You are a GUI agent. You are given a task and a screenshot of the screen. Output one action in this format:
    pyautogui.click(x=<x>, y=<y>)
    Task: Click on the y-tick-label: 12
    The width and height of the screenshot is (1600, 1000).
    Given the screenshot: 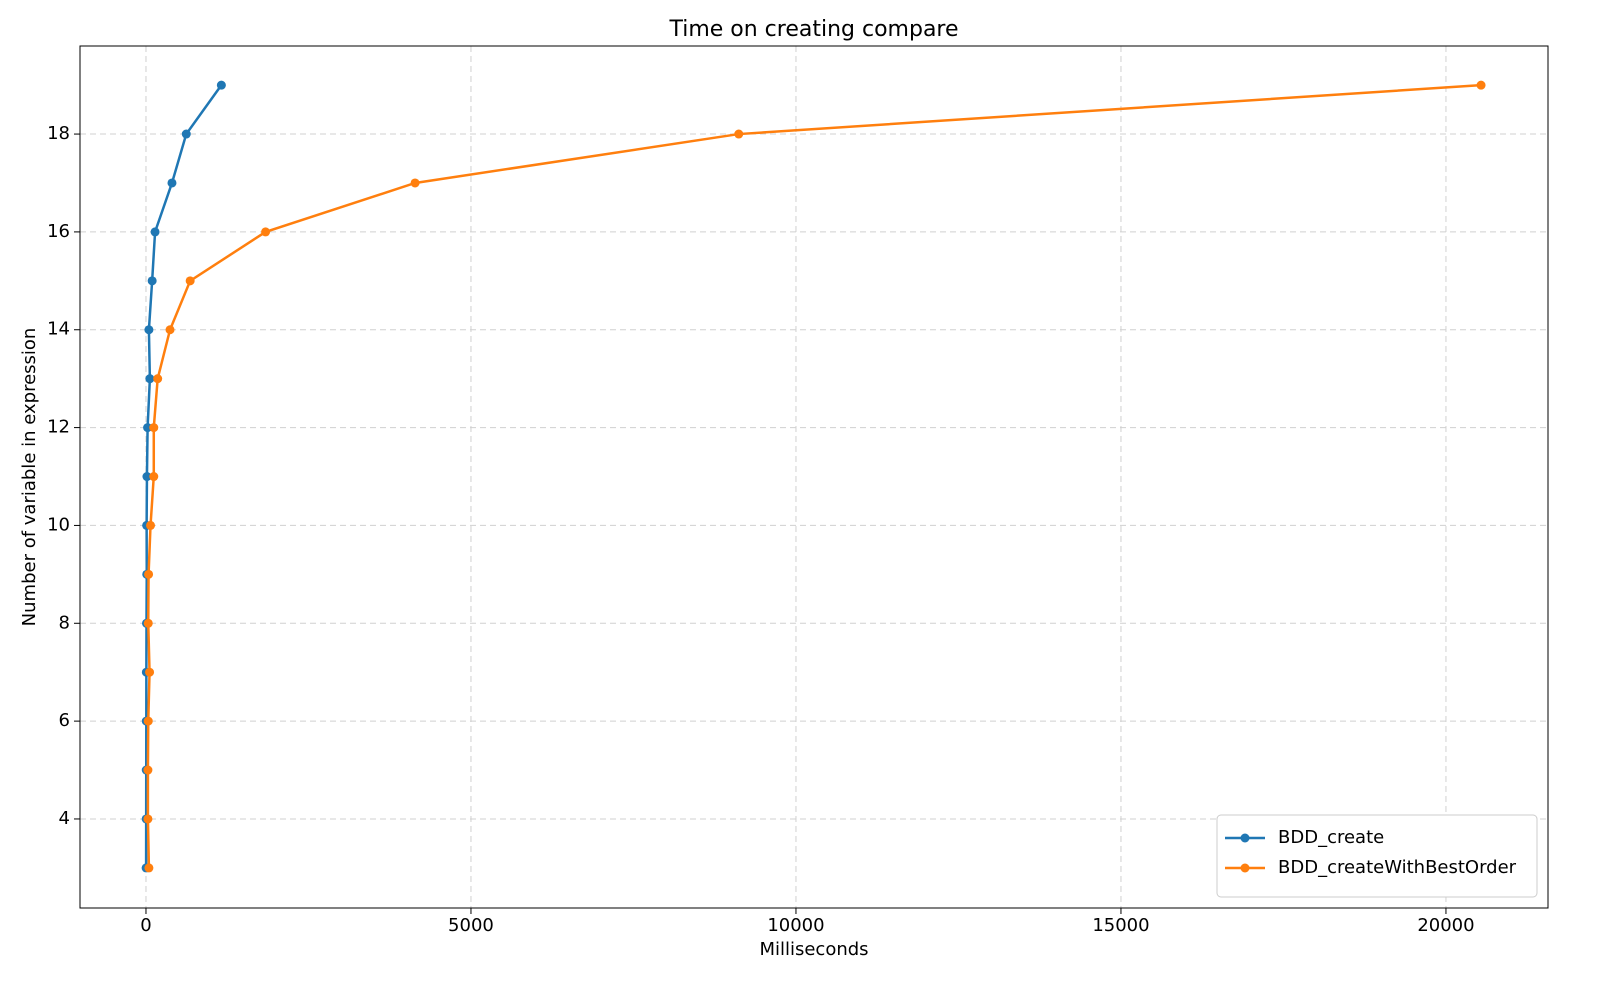 What is the action you would take?
    pyautogui.click(x=58, y=427)
    